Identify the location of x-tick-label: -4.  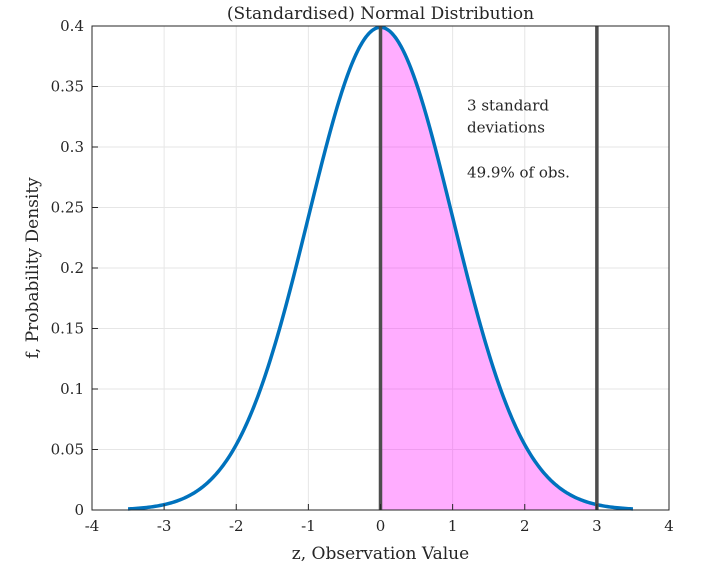
(92, 526).